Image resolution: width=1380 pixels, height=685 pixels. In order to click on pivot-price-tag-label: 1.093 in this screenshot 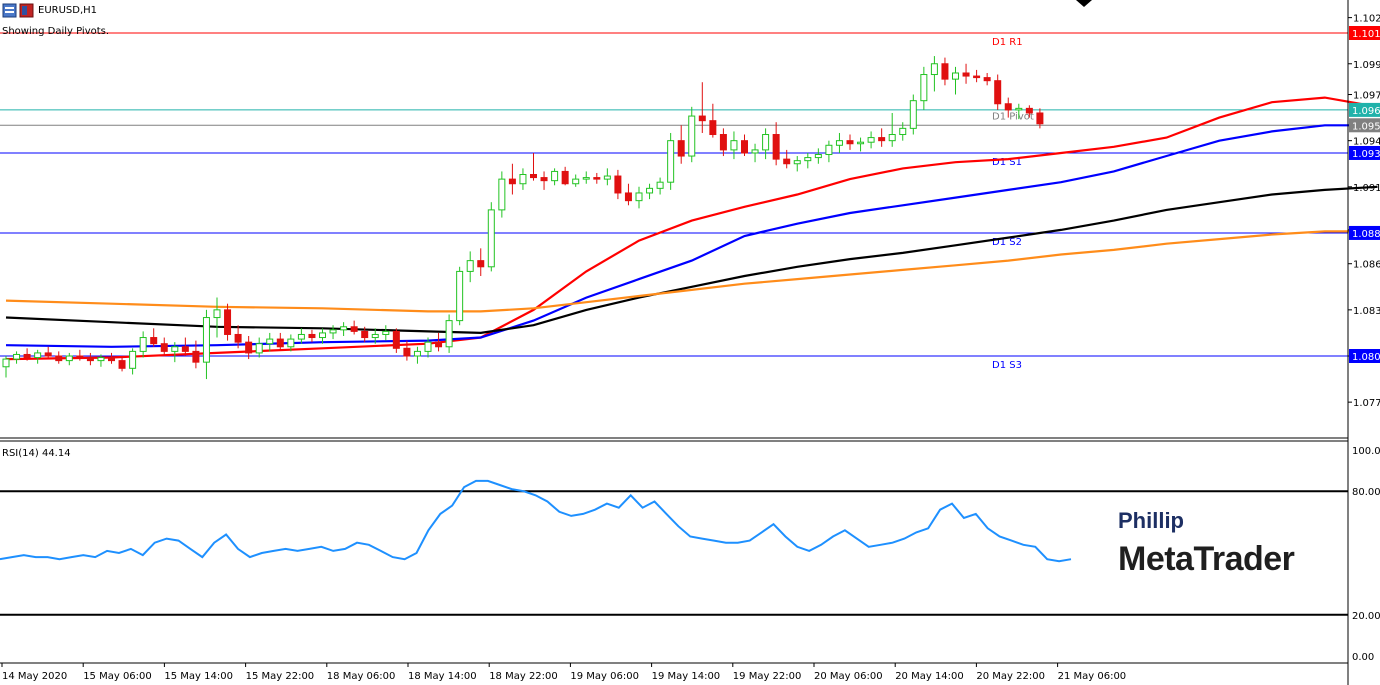, I will do `click(1366, 154)`.